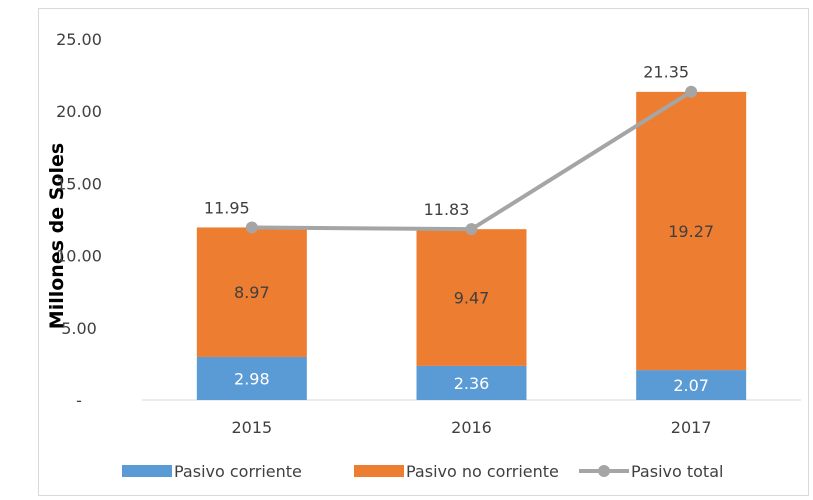 The image size is (813, 500). I want to click on line-value-label: 21.35, so click(666, 72).